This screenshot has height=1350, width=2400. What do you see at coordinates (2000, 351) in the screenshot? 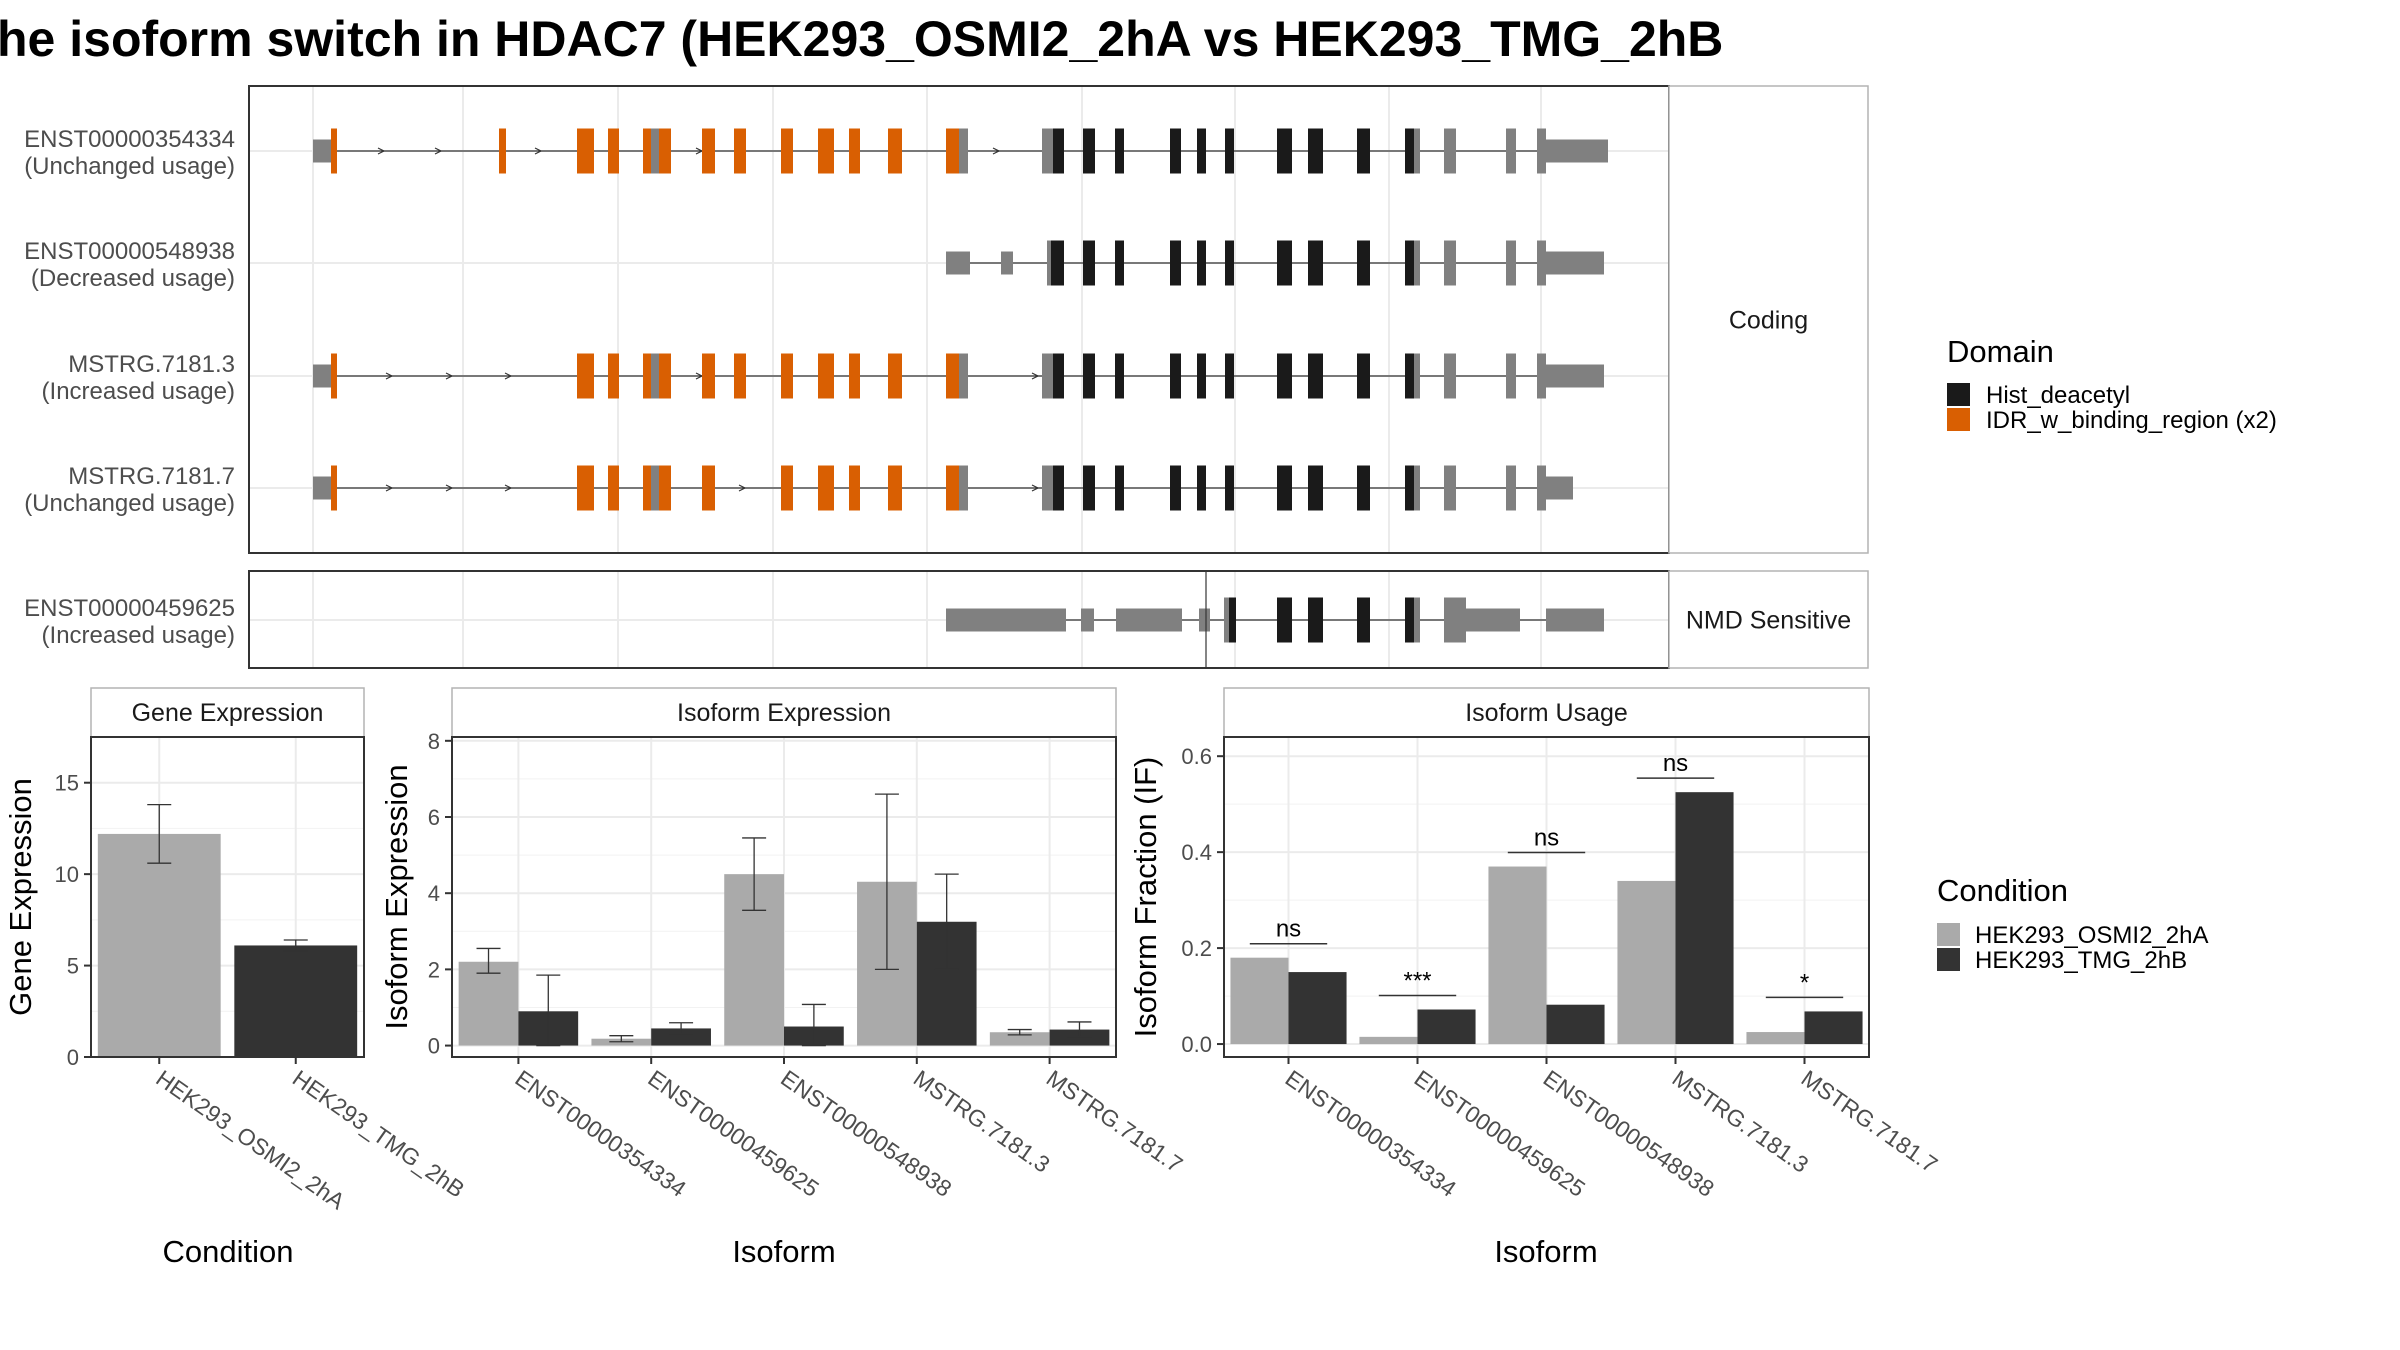
I see `domain-legend-title: Domain` at bounding box center [2000, 351].